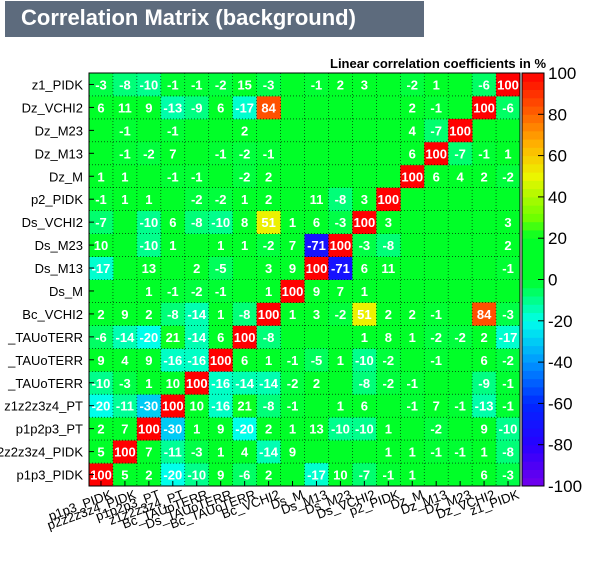  What do you see at coordinates (124, 429) in the screenshot?
I see `cell-value: 7` at bounding box center [124, 429].